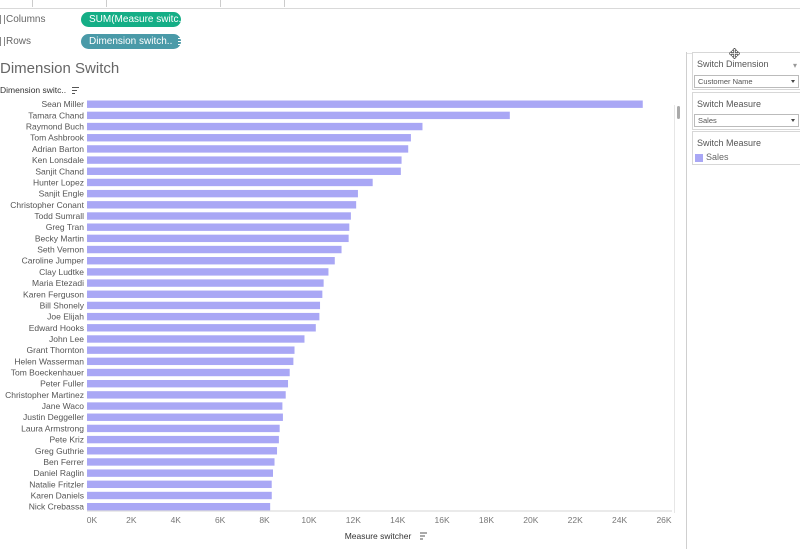 This screenshot has width=800, height=549. Describe the element at coordinates (176, 520) in the screenshot. I see `x-tick-label: 4K` at that location.